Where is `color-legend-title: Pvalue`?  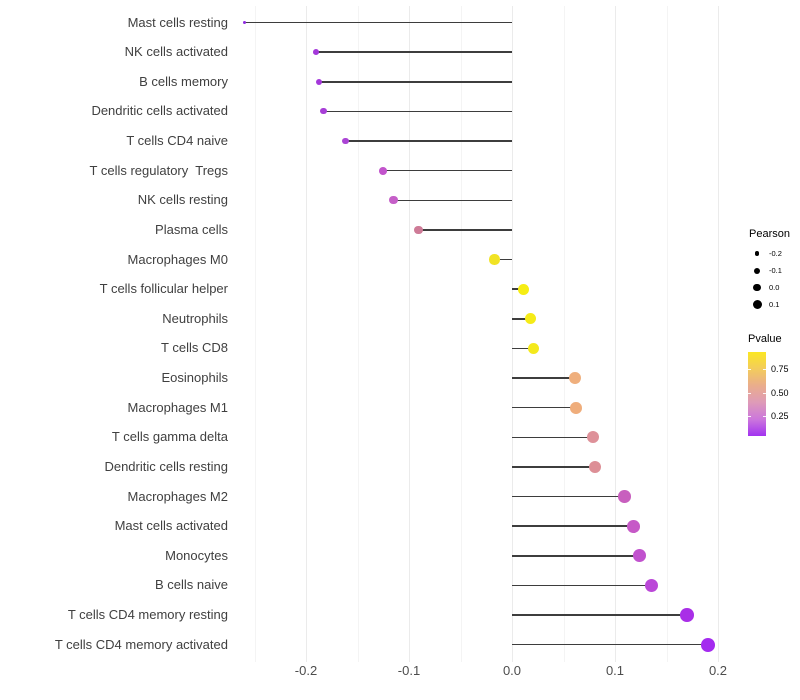
color-legend-title: Pvalue is located at coordinates (765, 339).